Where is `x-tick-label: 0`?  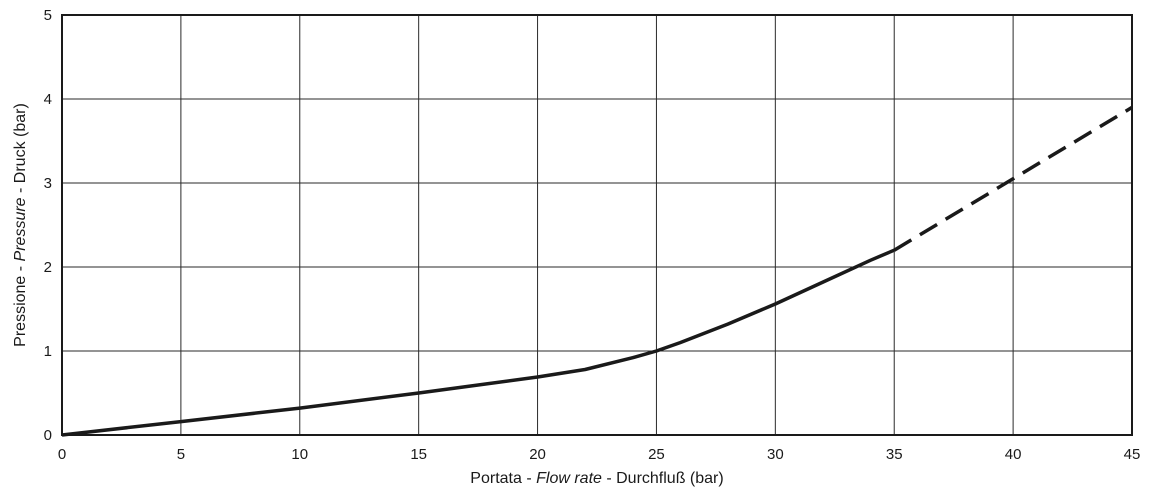 x-tick-label: 0 is located at coordinates (62, 454).